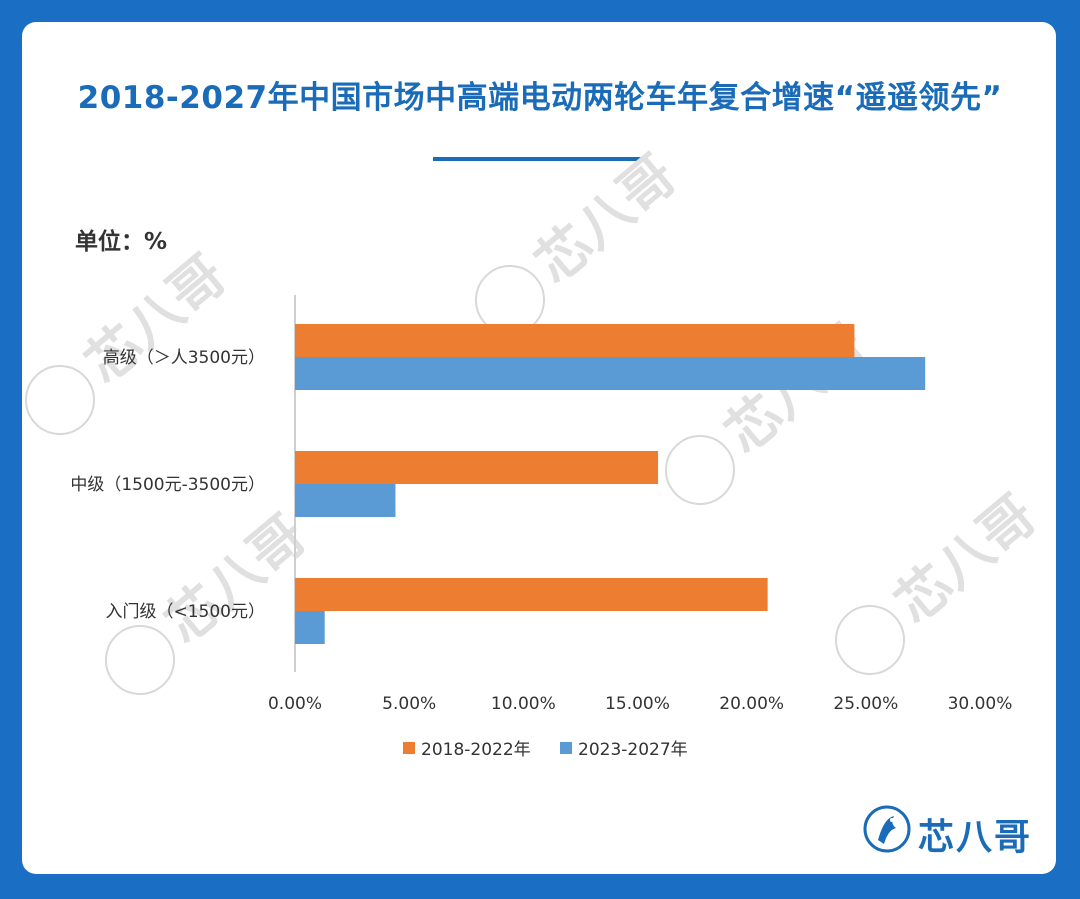 Image resolution: width=1080 pixels, height=899 pixels. Describe the element at coordinates (975, 837) in the screenshot. I see `logo-text: 芯八哥` at that location.